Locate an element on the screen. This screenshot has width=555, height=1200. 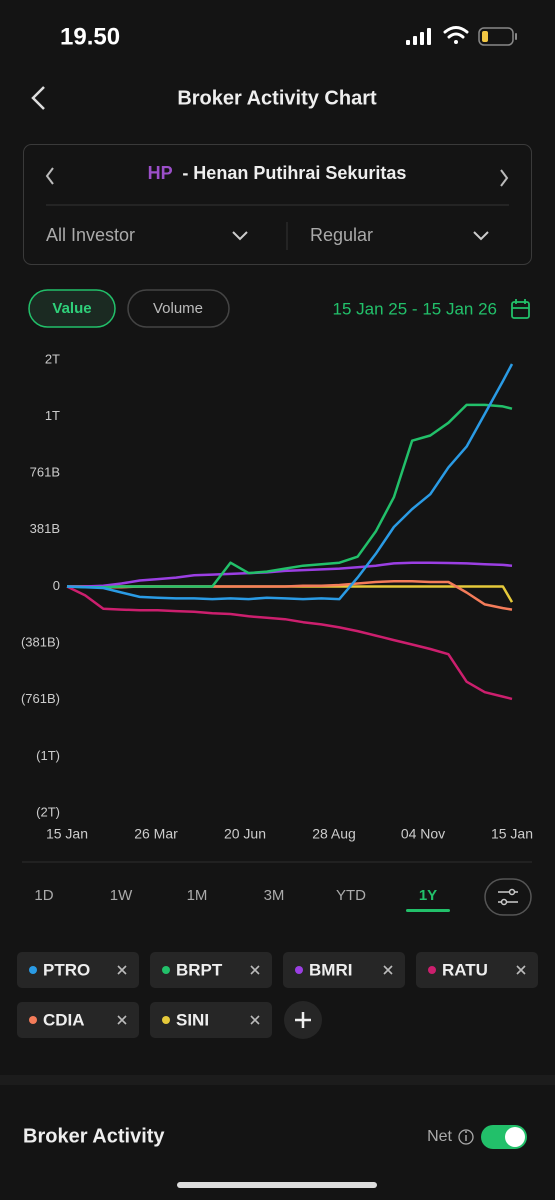
signal-icon is located at coordinates (418, 36).